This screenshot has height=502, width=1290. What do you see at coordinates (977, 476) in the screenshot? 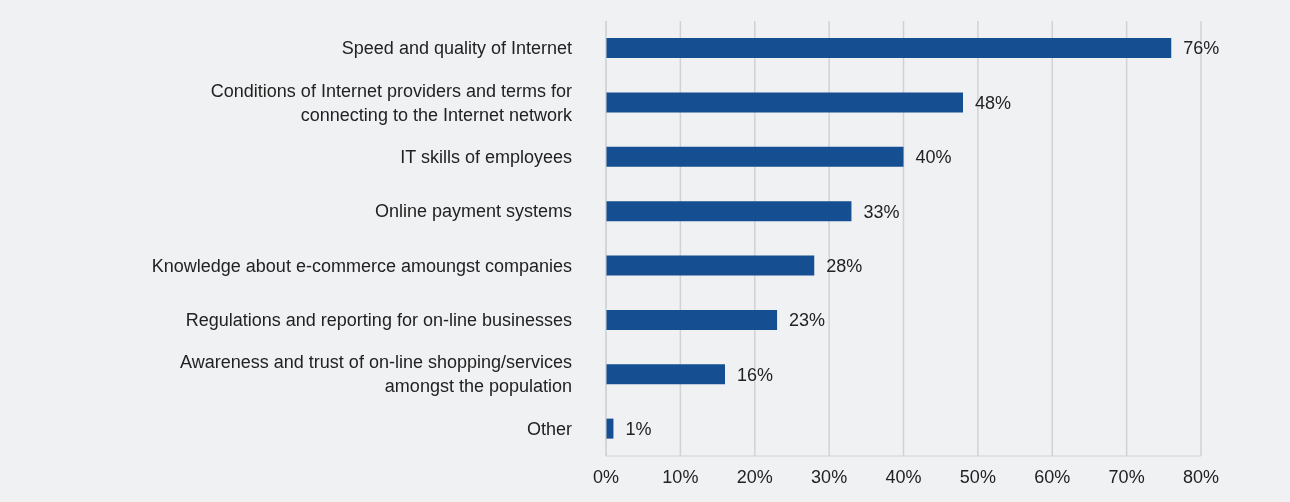
I see `x-tick-label: 50%` at bounding box center [977, 476].